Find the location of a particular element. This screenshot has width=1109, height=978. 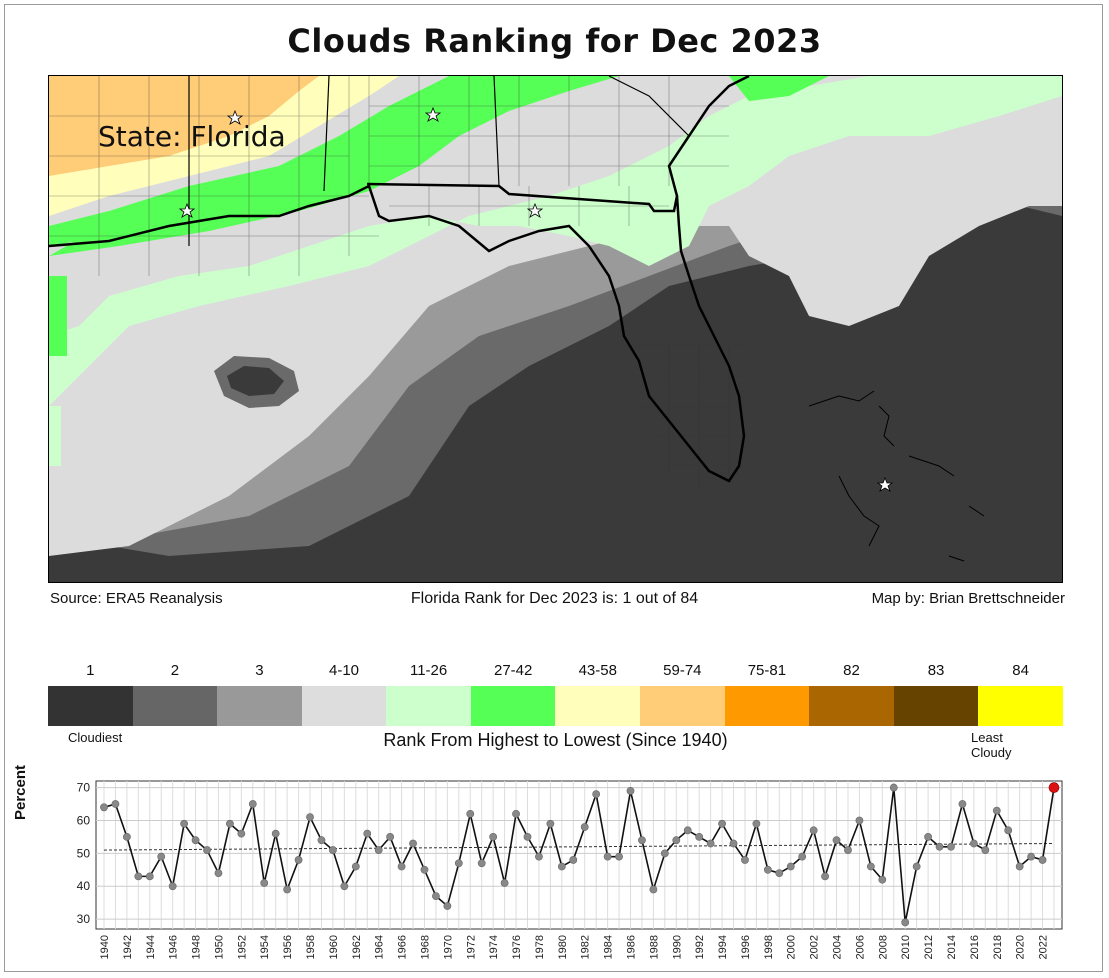

legend-swatches is located at coordinates (555, 706).